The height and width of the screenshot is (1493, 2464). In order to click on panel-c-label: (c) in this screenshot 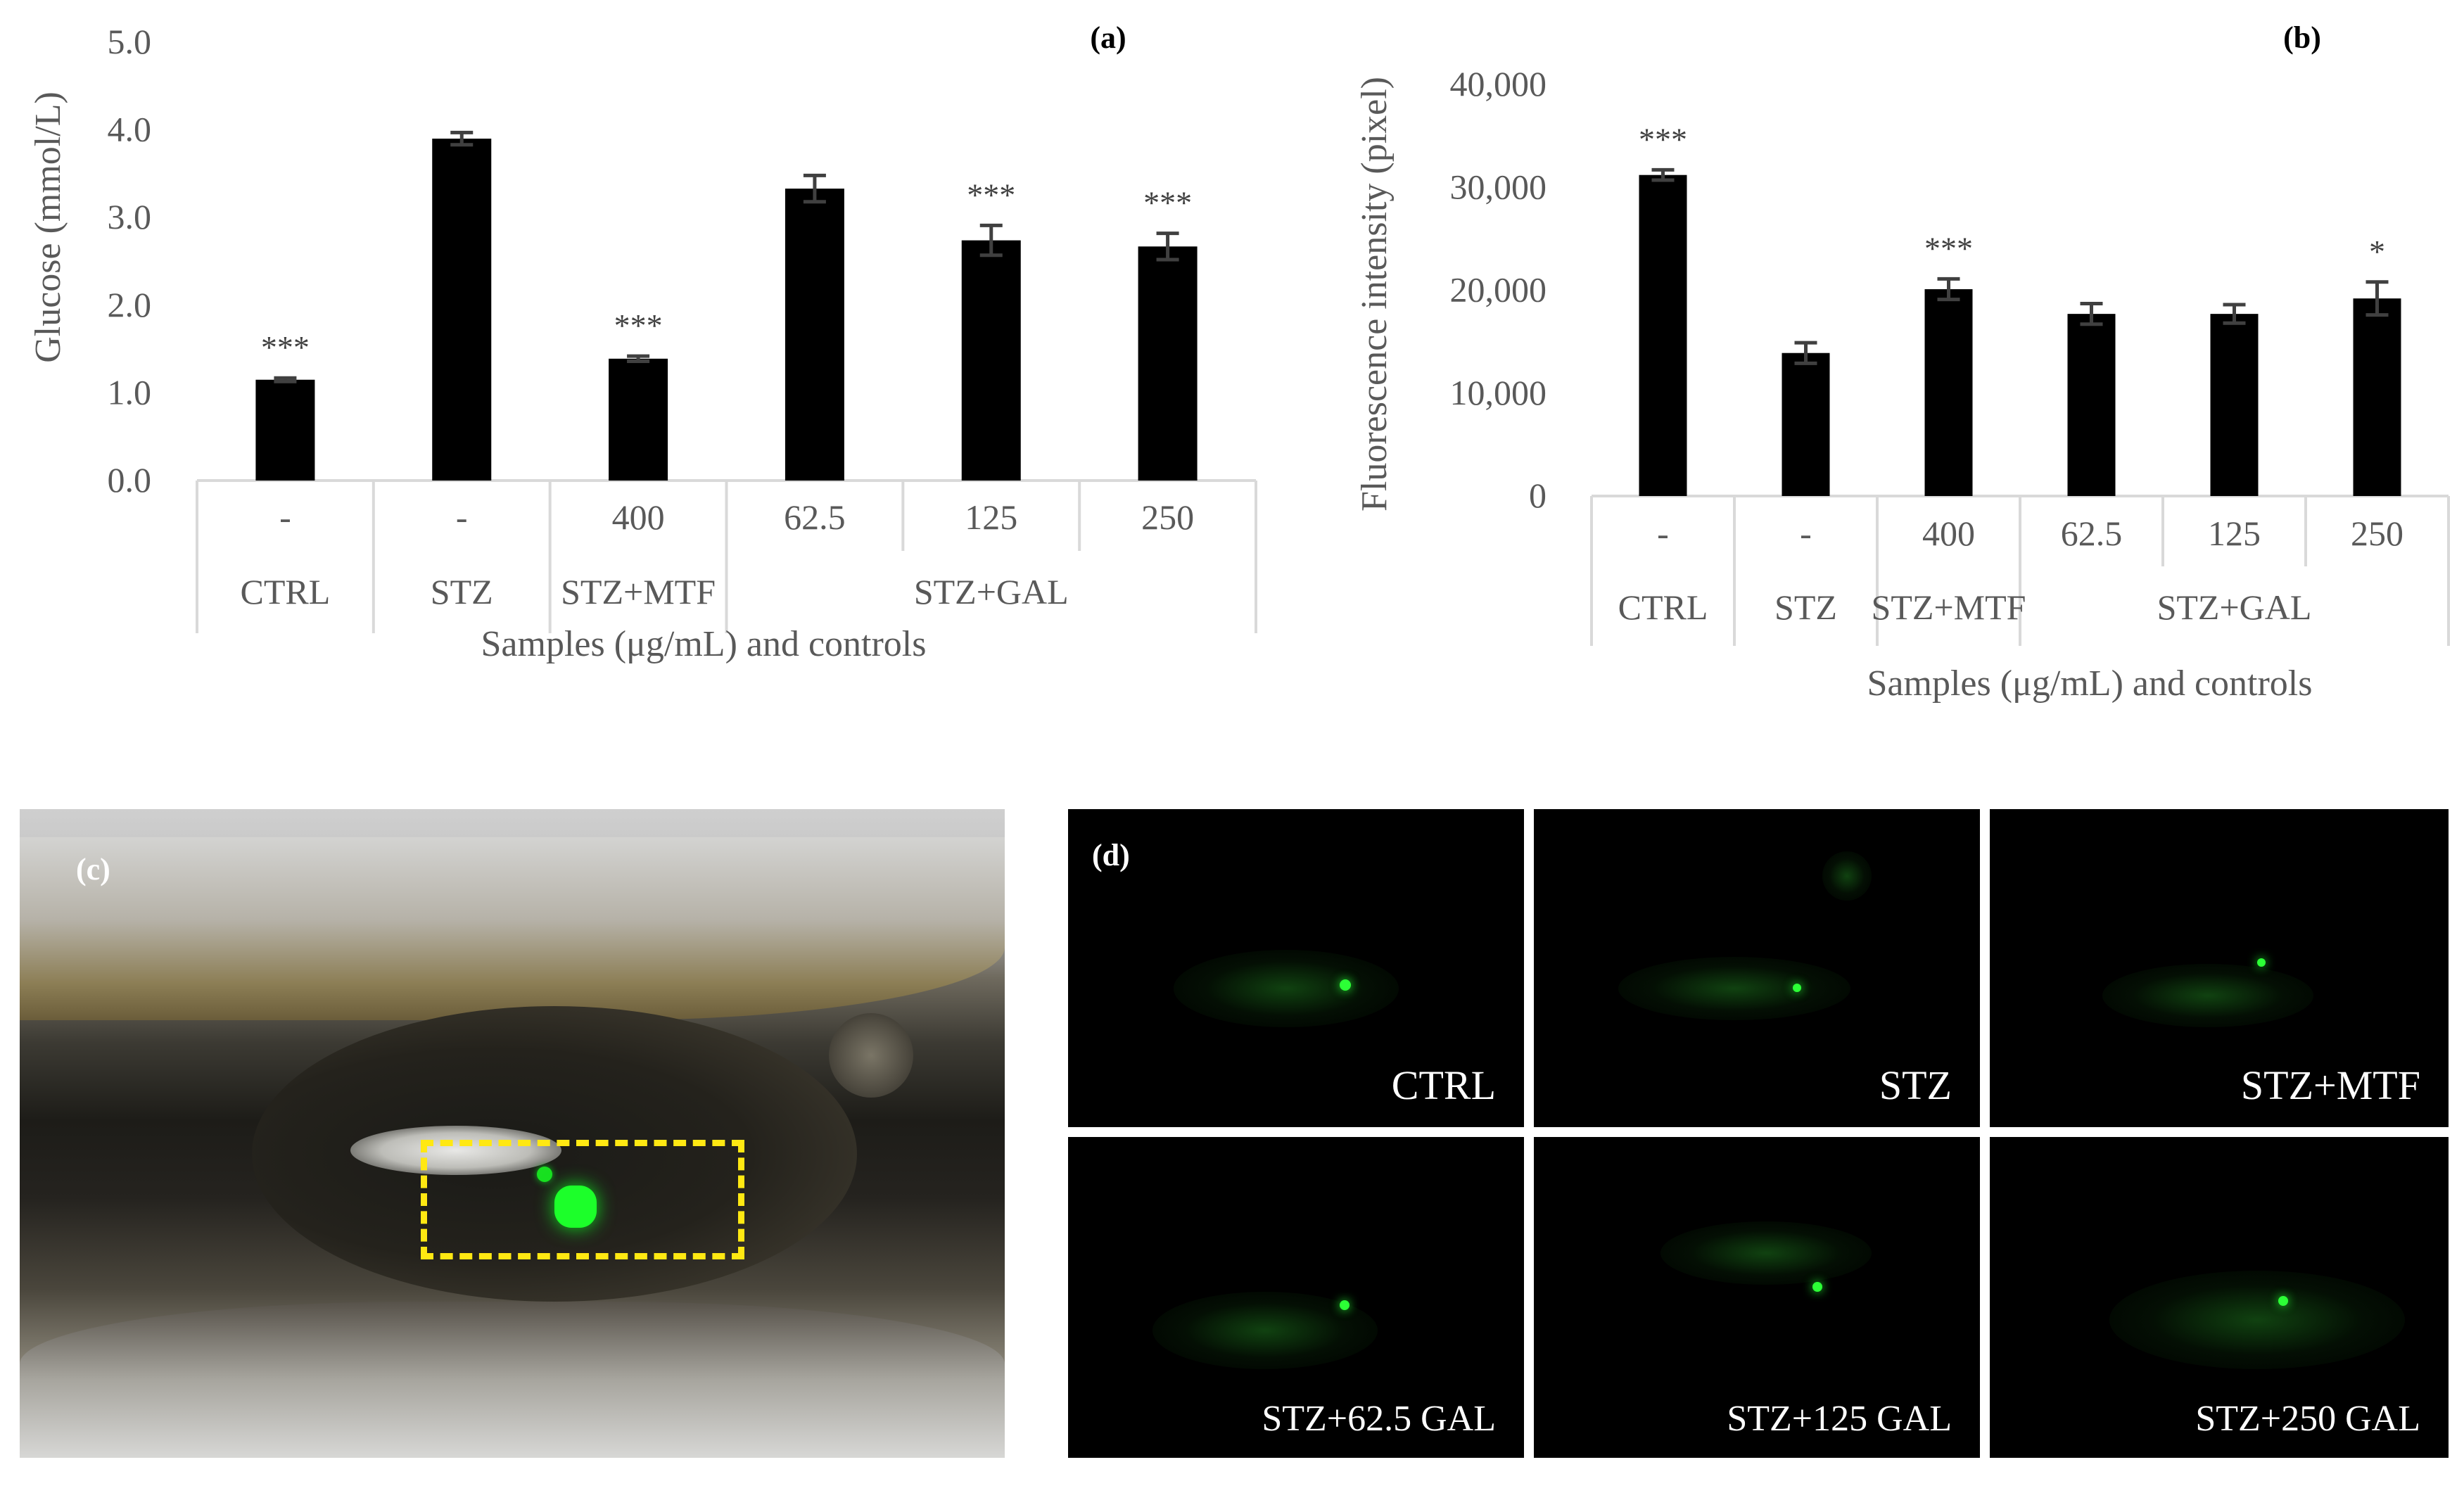, I will do `click(93, 870)`.